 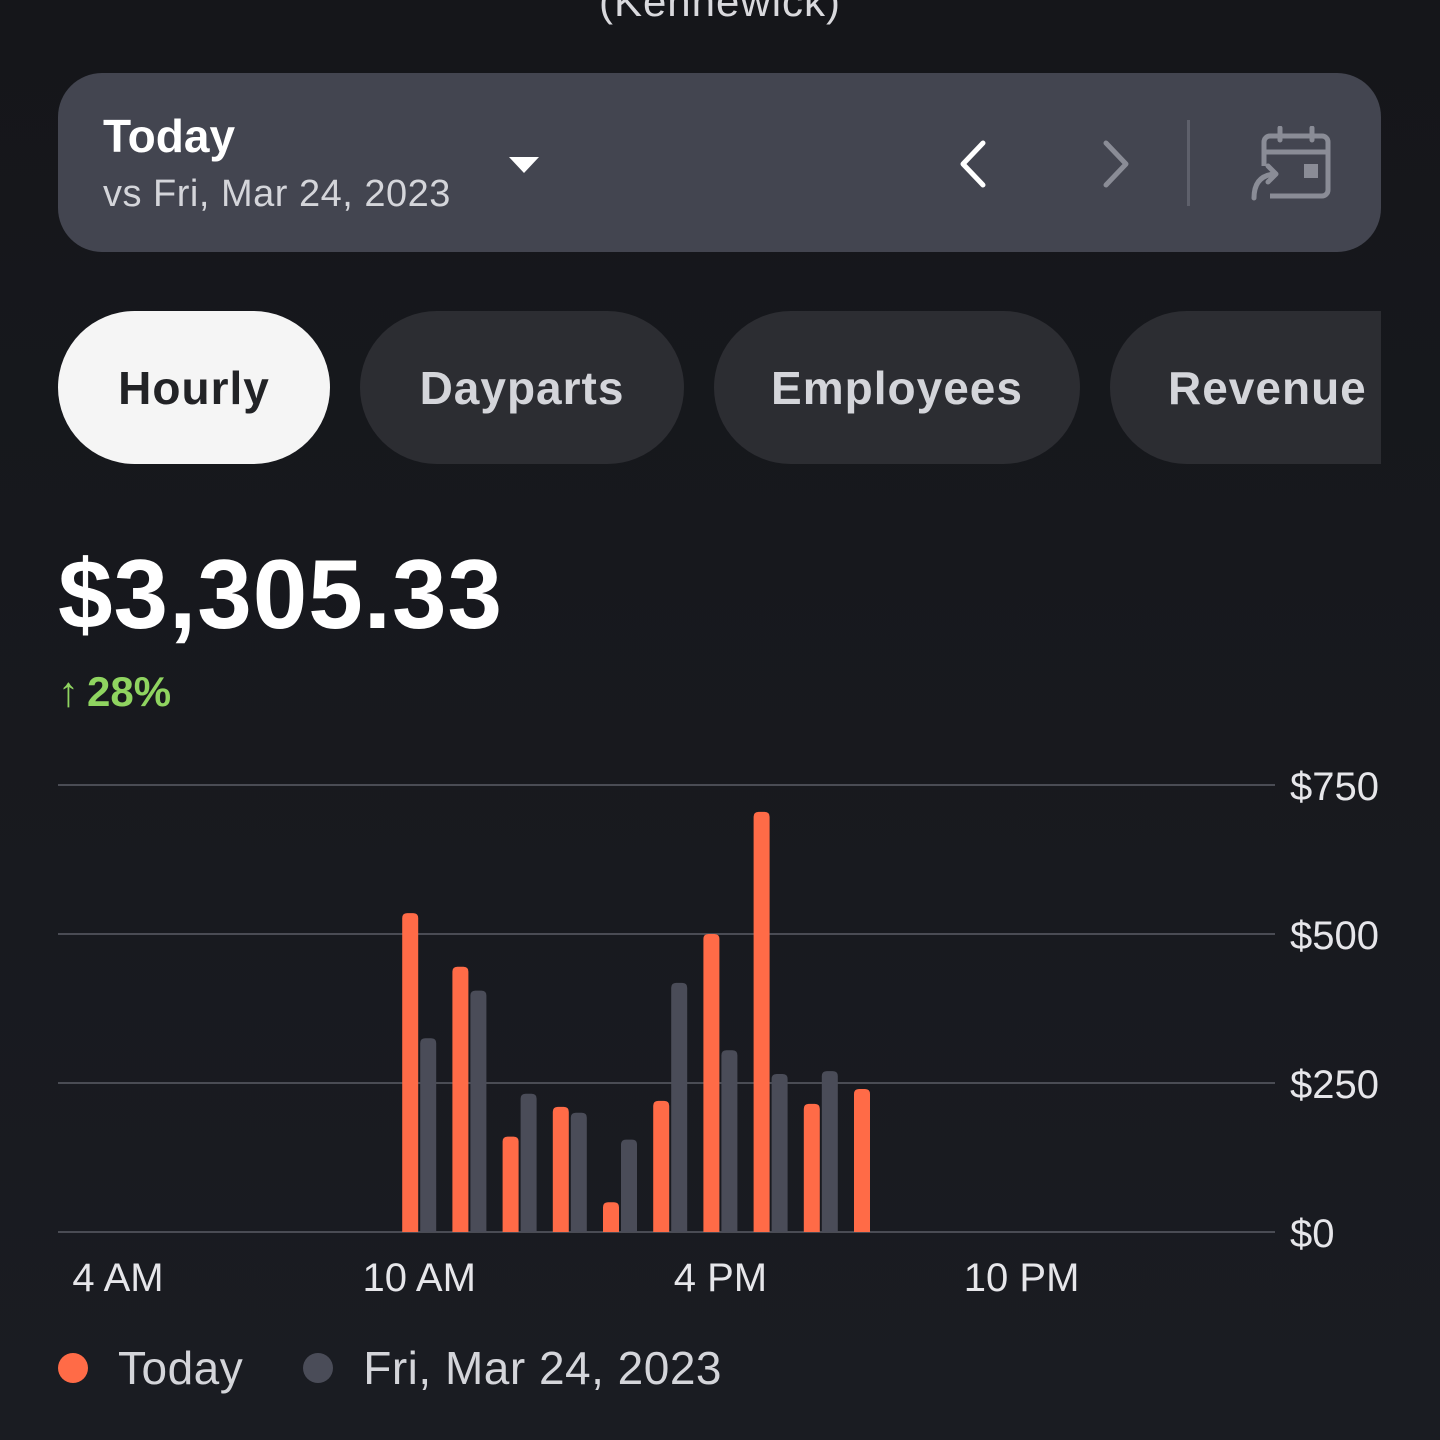 I want to click on report-tabs: Hourly Dayparts Employees Revenue c, so click(x=719, y=387).